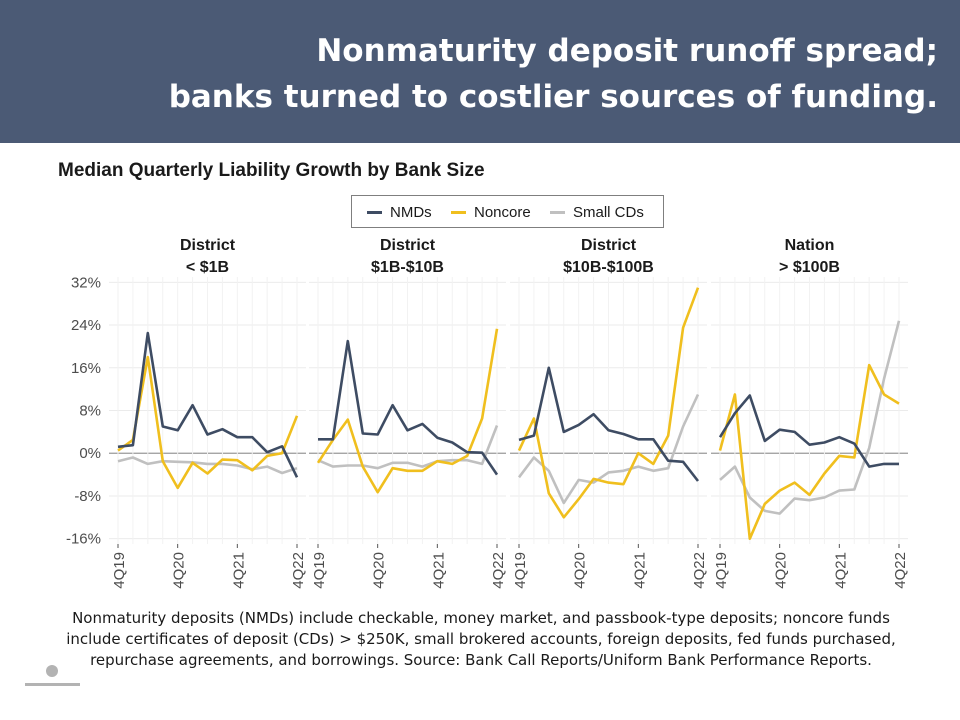 The height and width of the screenshot is (720, 960). I want to click on chart-legend: NMDs Noncore Small CDs, so click(507, 211).